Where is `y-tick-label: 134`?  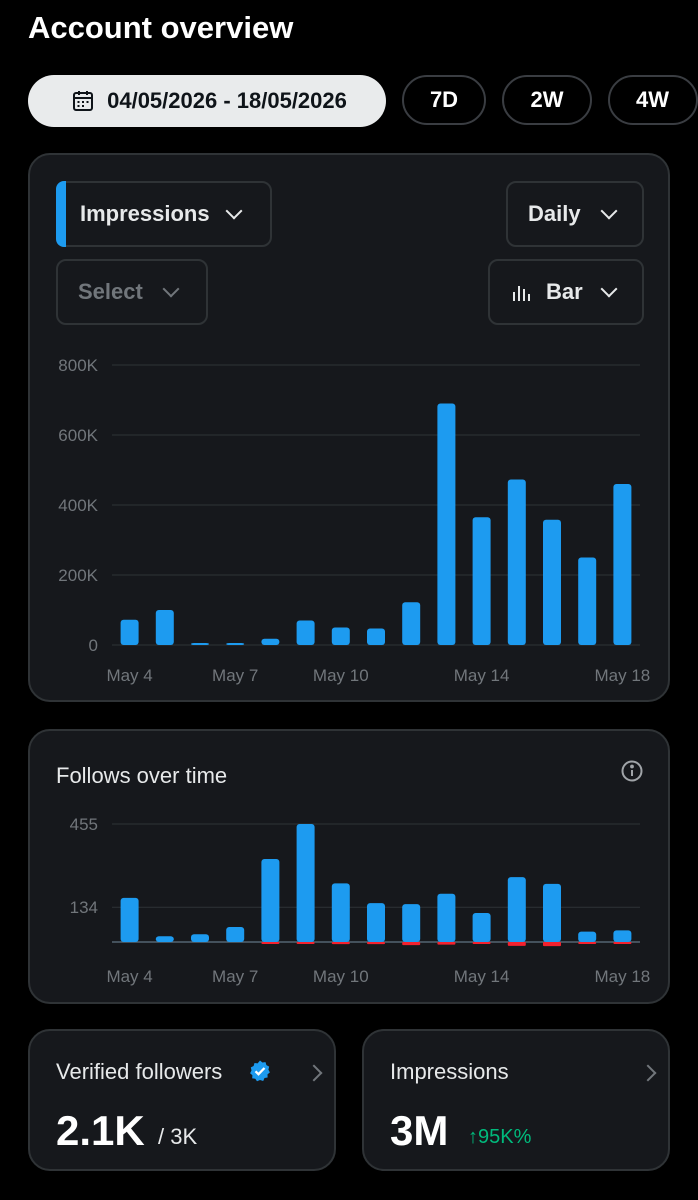
y-tick-label: 134 is located at coordinates (84, 907).